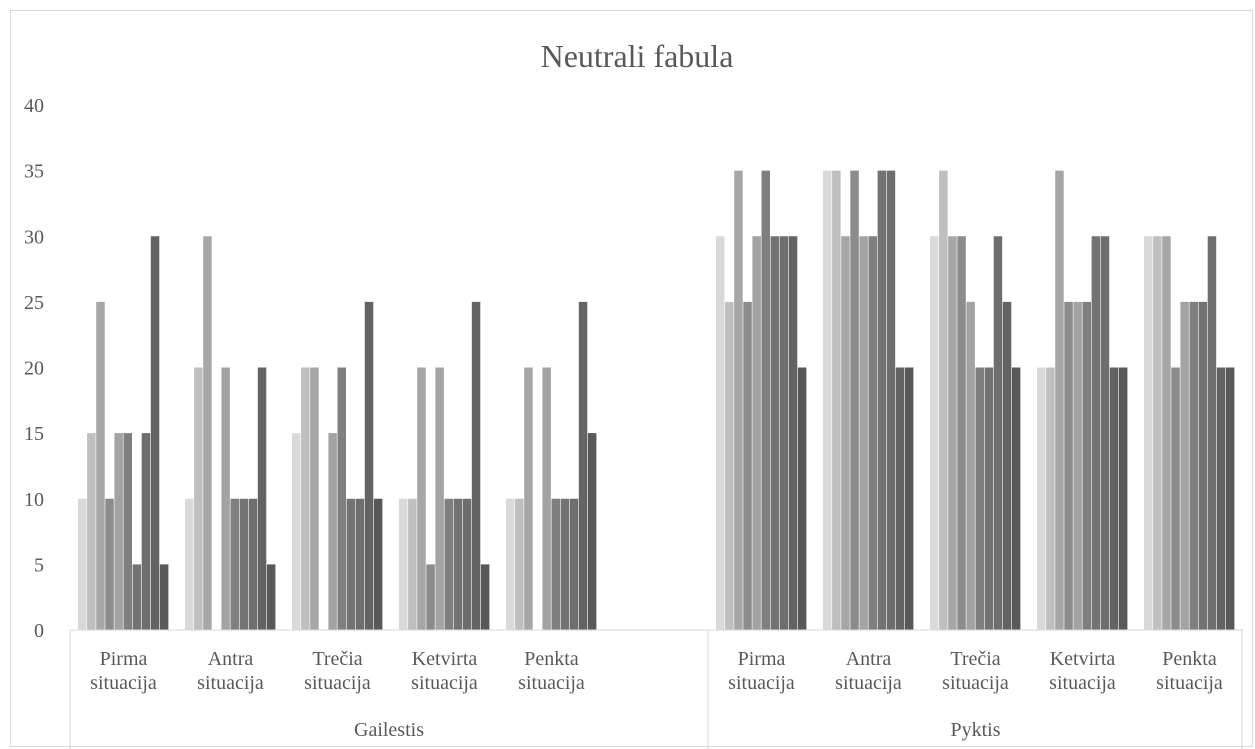  What do you see at coordinates (39, 565) in the screenshot?
I see `y-tick-label: 5` at bounding box center [39, 565].